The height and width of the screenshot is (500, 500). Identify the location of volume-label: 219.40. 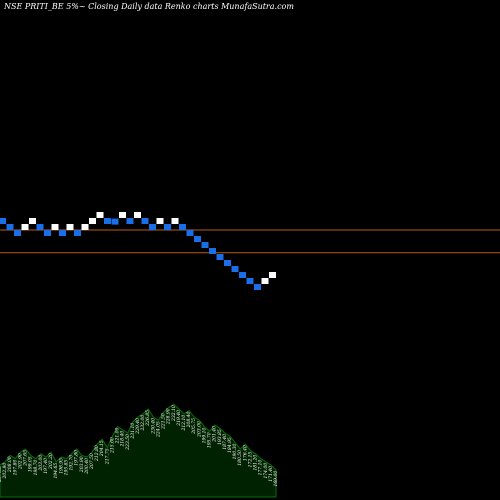
(179, 418).